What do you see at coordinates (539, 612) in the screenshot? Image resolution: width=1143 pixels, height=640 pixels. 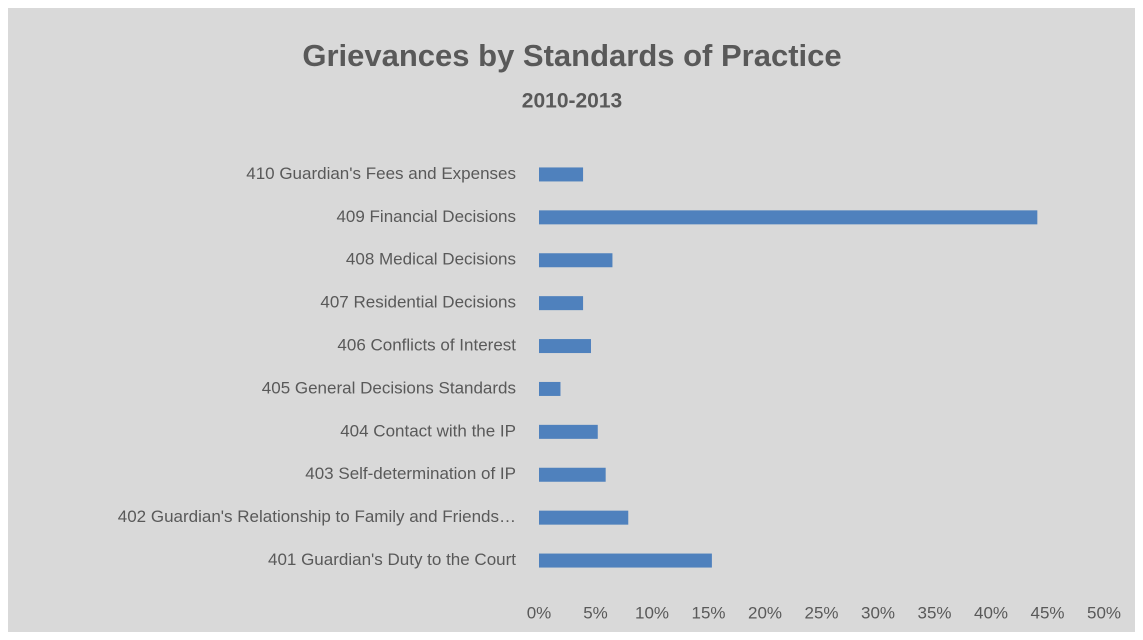 I see `x-tick-label: 0%` at bounding box center [539, 612].